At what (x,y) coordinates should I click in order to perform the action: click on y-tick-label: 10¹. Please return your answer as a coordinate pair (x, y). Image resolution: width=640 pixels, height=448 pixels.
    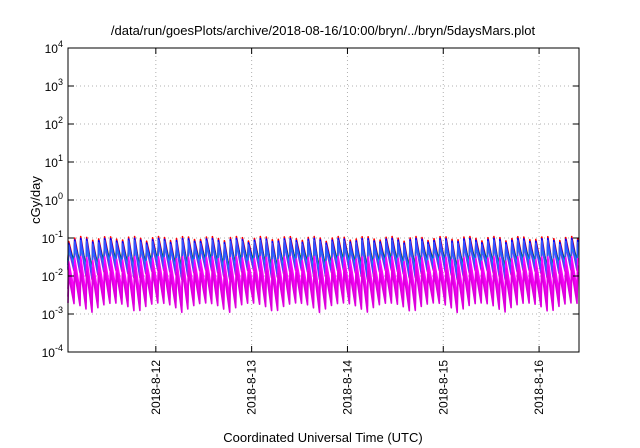
    Looking at the image, I should click on (54, 161).